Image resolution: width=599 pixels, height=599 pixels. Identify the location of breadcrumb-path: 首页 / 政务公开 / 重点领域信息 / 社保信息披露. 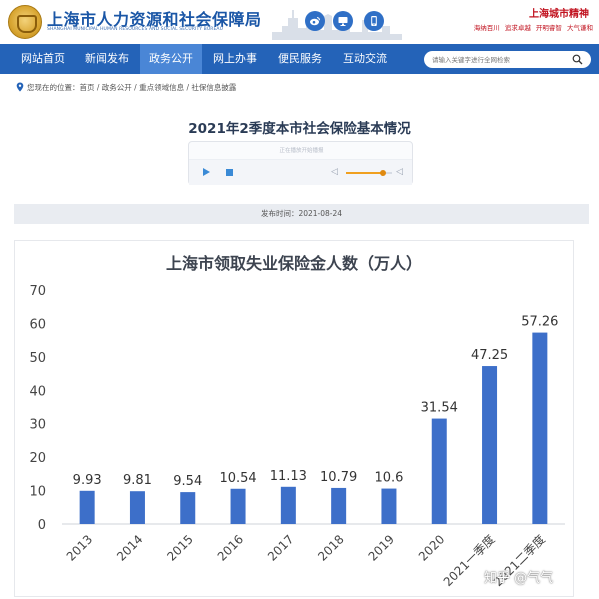
(158, 87).